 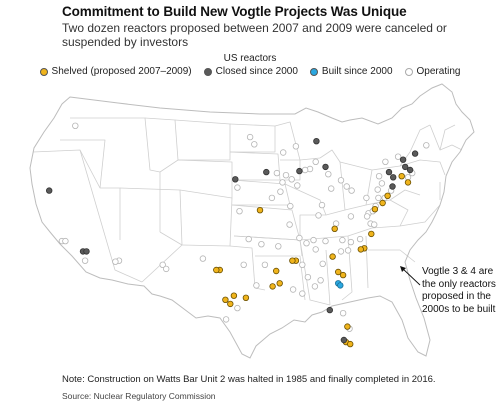 I want to click on legend-label-shelved: Shelved (proposed 2007–2009), so click(x=121, y=71).